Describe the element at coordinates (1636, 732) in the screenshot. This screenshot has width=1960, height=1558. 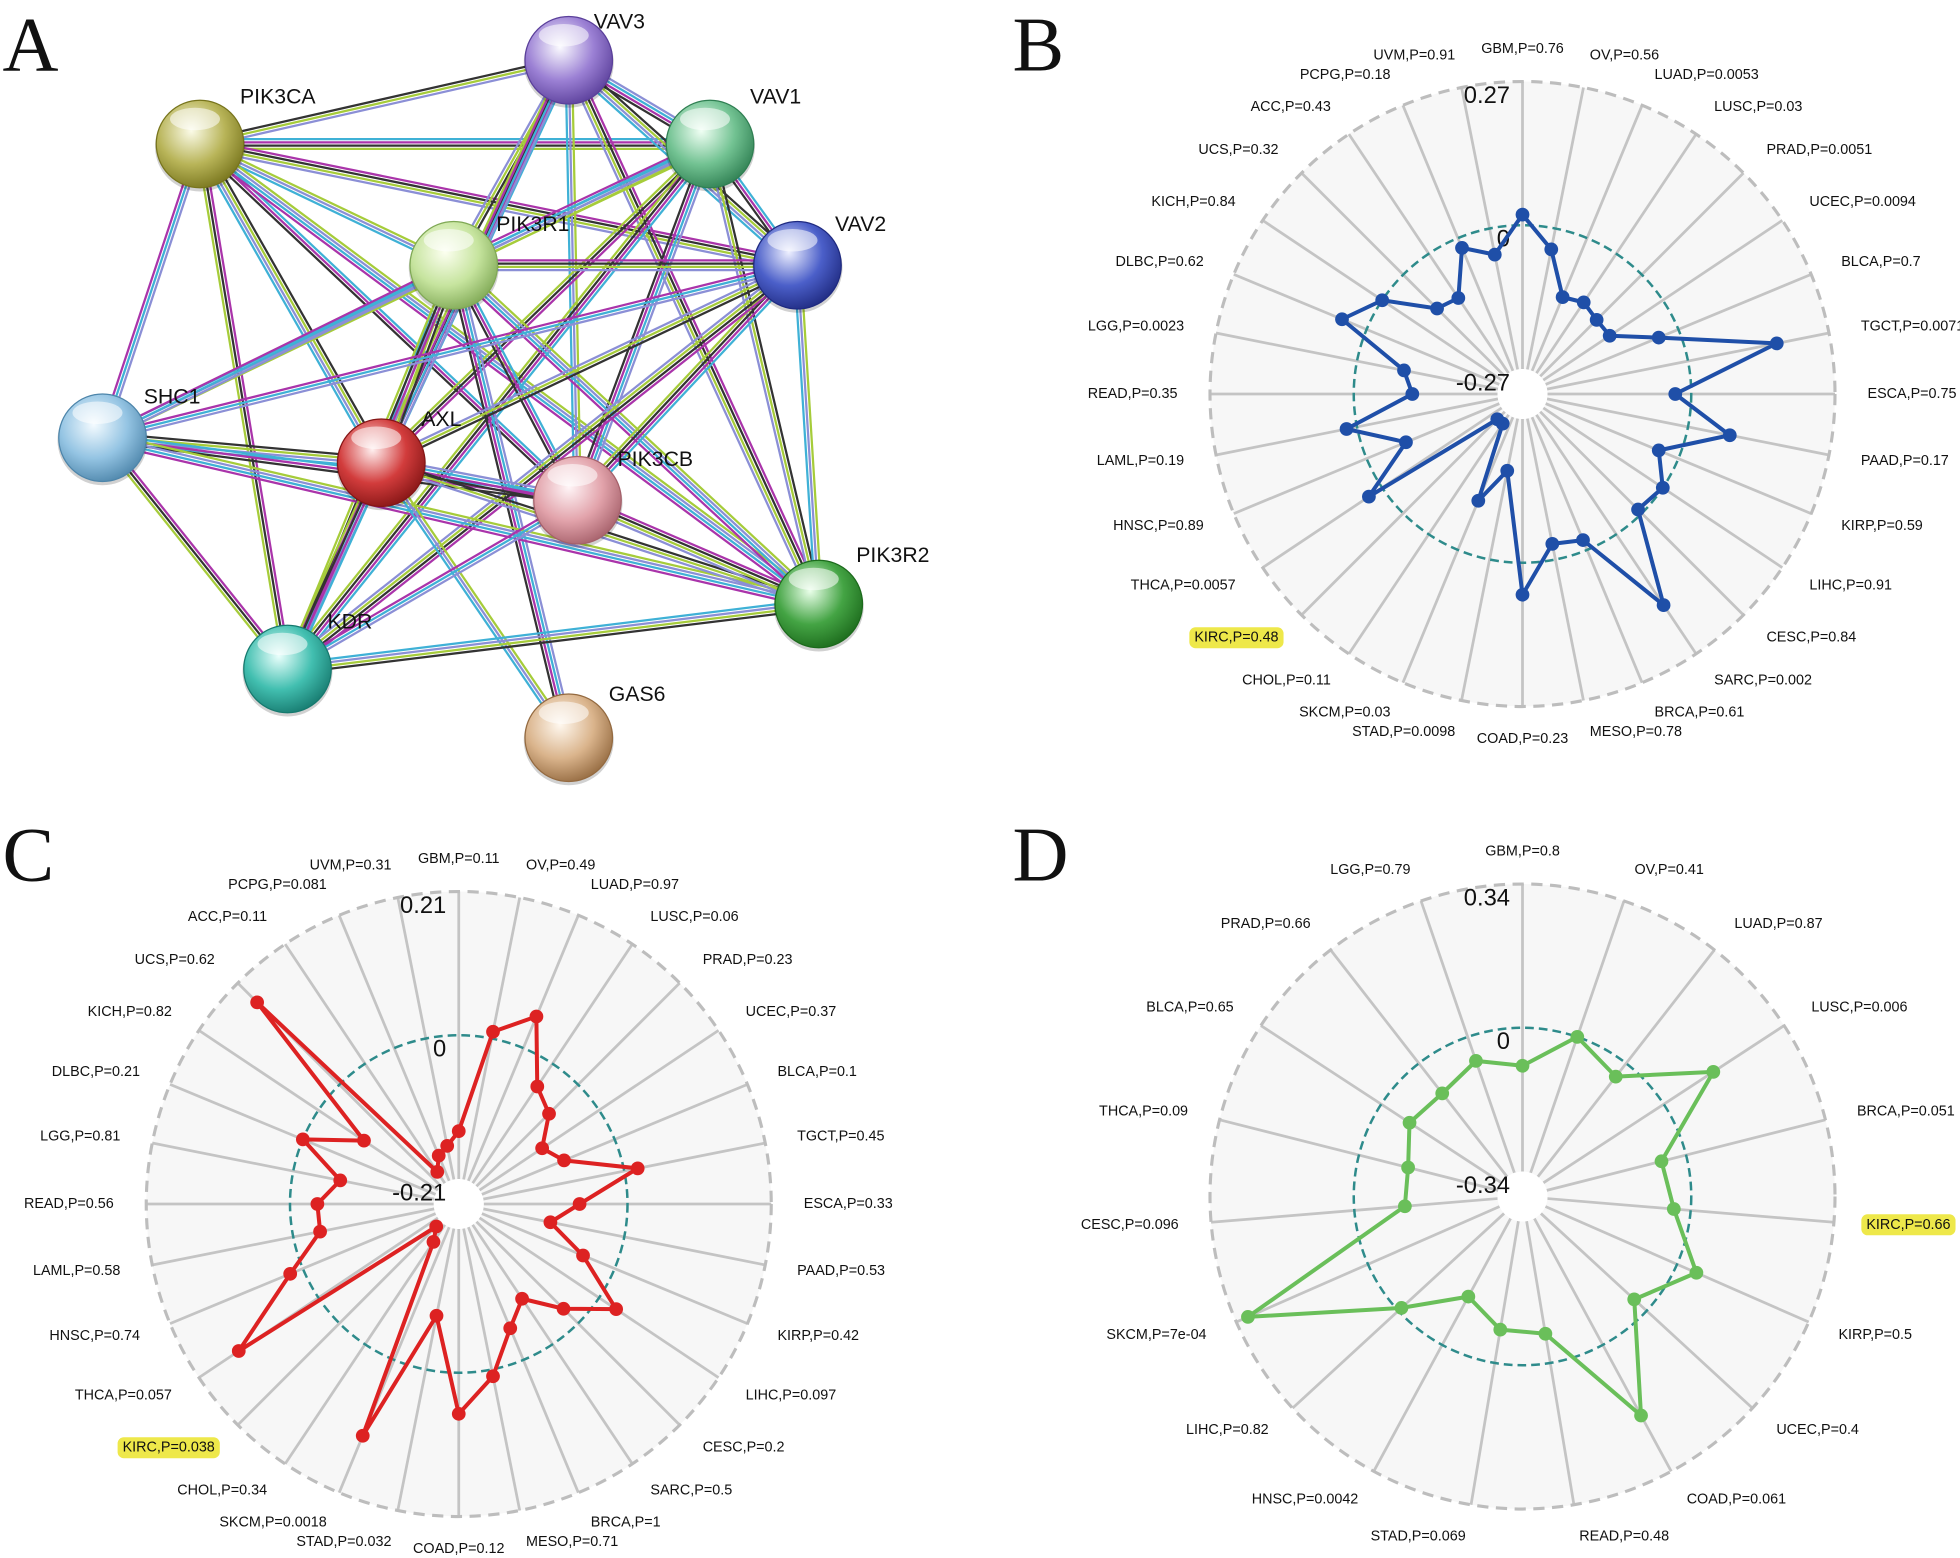
I see `spoke-label: MESO,P=0.78` at that location.